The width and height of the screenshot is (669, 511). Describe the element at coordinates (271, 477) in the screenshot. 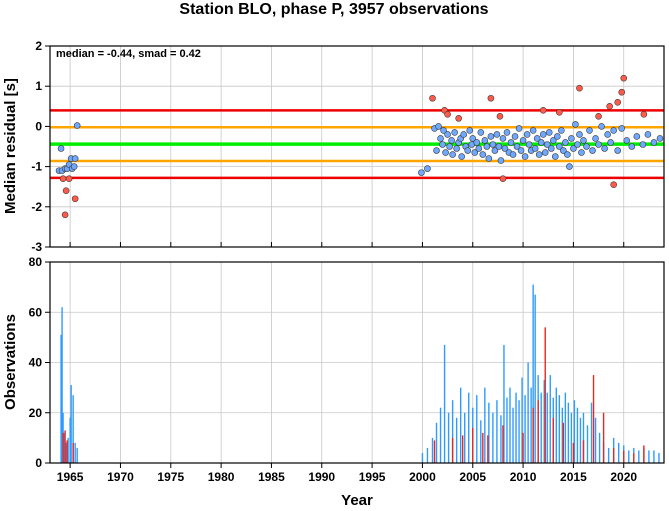

I see `year-tick-label: 1985` at that location.